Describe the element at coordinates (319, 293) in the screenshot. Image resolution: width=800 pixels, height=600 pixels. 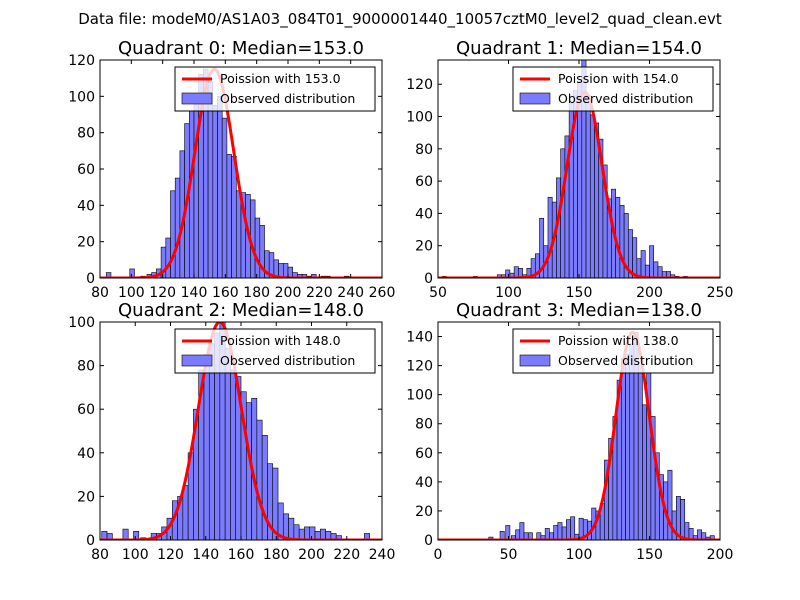
I see `x-tick-label: 220` at that location.